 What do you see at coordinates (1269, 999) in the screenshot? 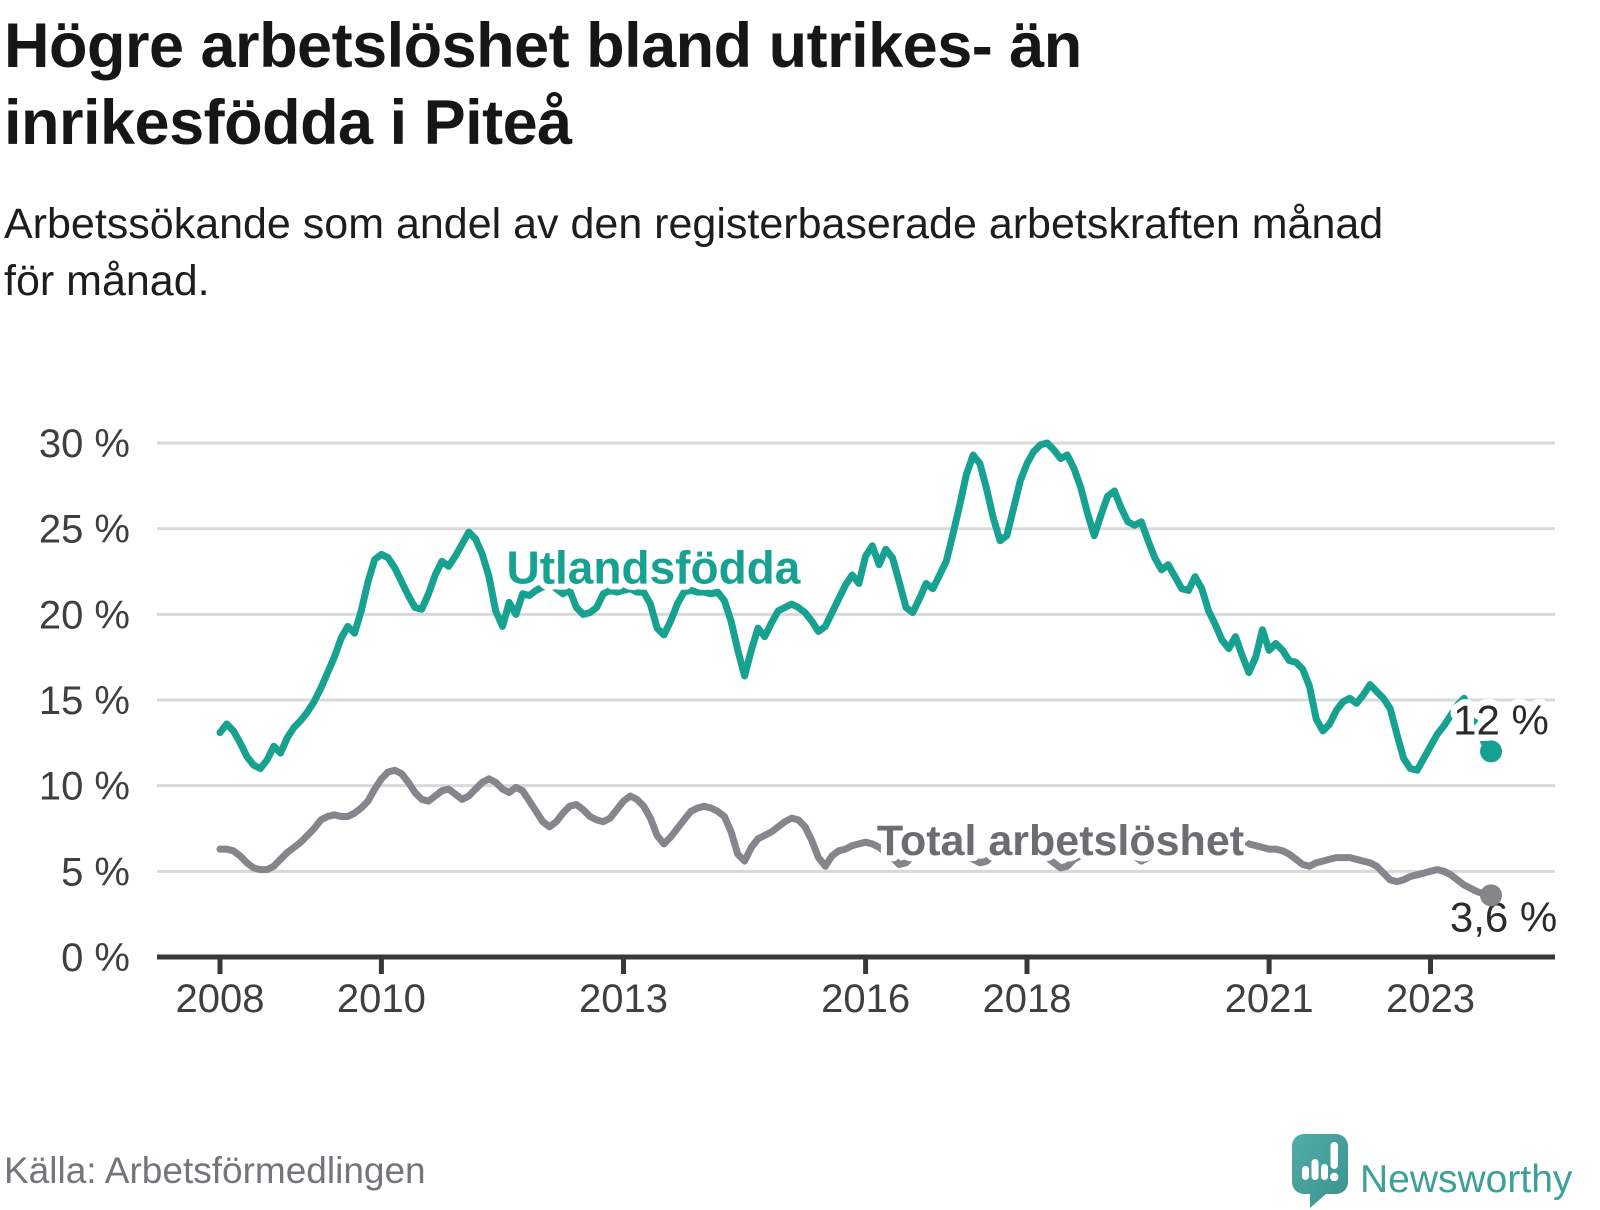
I see `x-tick-label-2021: 2021` at bounding box center [1269, 999].